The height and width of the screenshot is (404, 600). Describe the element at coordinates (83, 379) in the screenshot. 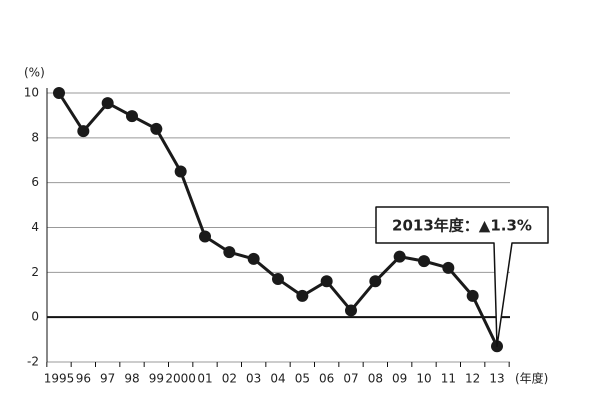

I see `x-tick-label: 96` at that location.